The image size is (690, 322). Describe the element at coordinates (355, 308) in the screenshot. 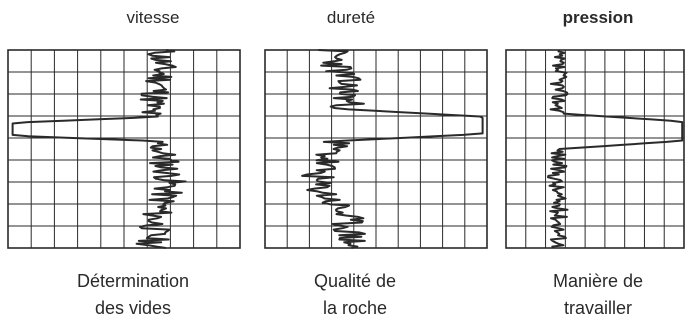

I see `caption-durete-line-2: la roche` at that location.